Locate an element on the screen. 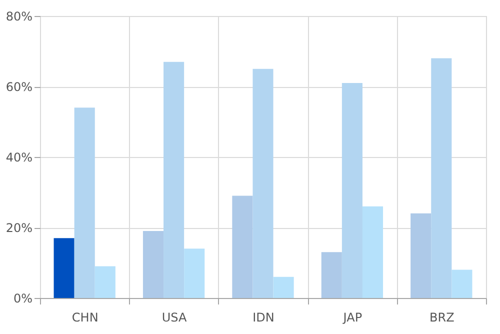  y-tick-label: 40% is located at coordinates (19, 157).